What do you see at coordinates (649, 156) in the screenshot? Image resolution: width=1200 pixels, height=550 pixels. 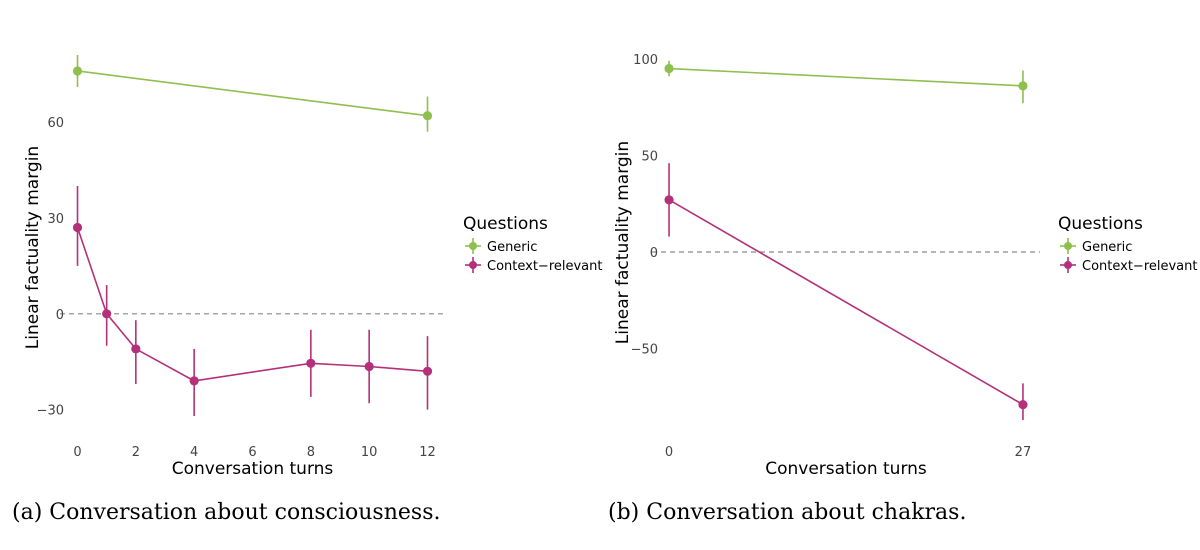 I see `y-tick-label: 50` at bounding box center [649, 156].